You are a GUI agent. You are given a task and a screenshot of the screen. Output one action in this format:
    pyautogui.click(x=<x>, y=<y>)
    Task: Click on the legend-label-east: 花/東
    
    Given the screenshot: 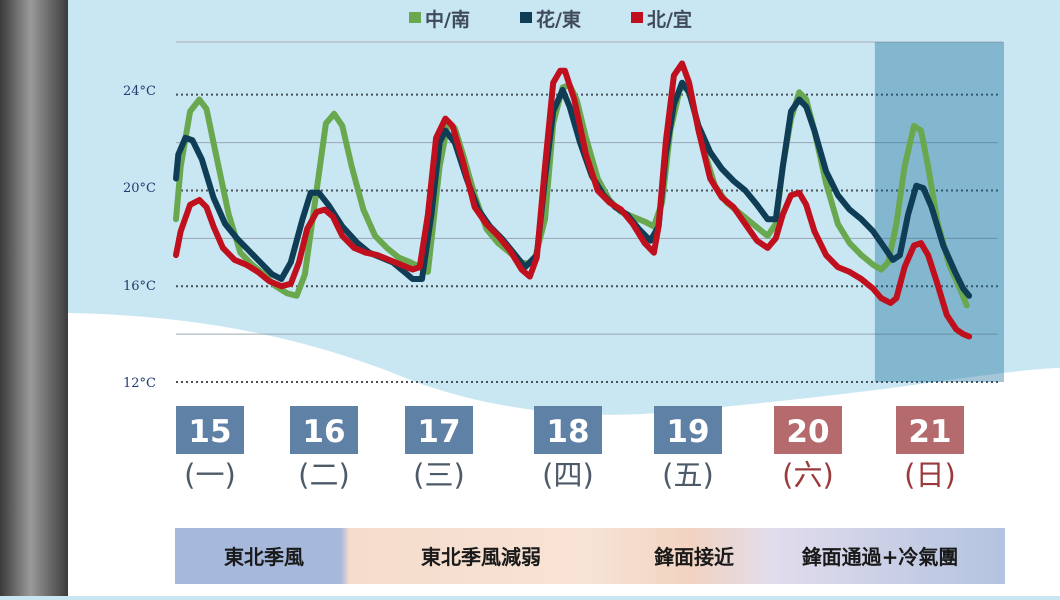 What is the action you would take?
    pyautogui.click(x=558, y=19)
    